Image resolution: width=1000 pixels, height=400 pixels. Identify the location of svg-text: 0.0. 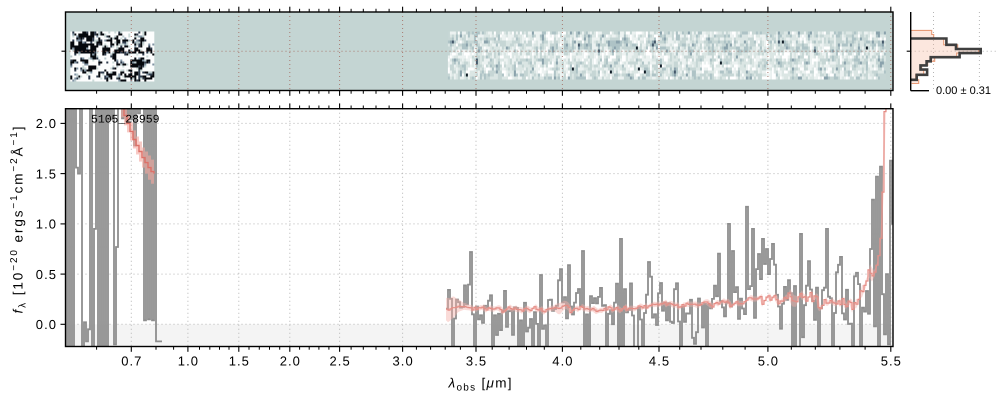
(46, 324).